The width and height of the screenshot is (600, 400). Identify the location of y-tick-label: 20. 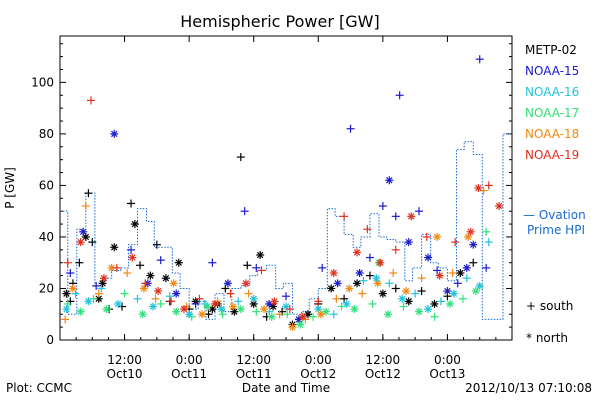
(46, 288).